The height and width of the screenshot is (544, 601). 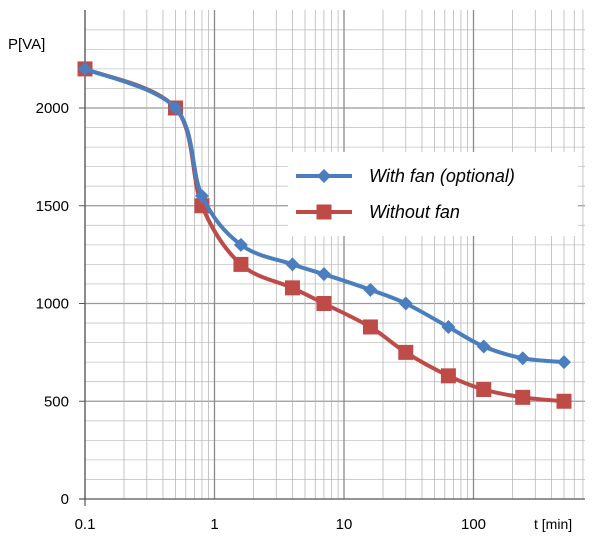 What do you see at coordinates (442, 176) in the screenshot?
I see `legend-label-with-fan: With fan (optional)` at bounding box center [442, 176].